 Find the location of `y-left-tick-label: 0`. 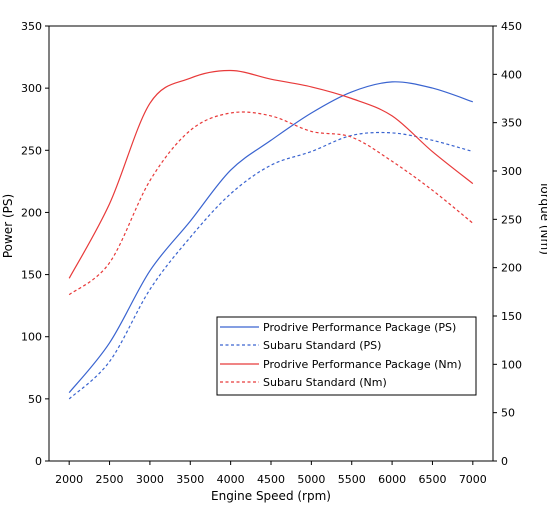

y-left-tick-label: 0 is located at coordinates (38, 461).